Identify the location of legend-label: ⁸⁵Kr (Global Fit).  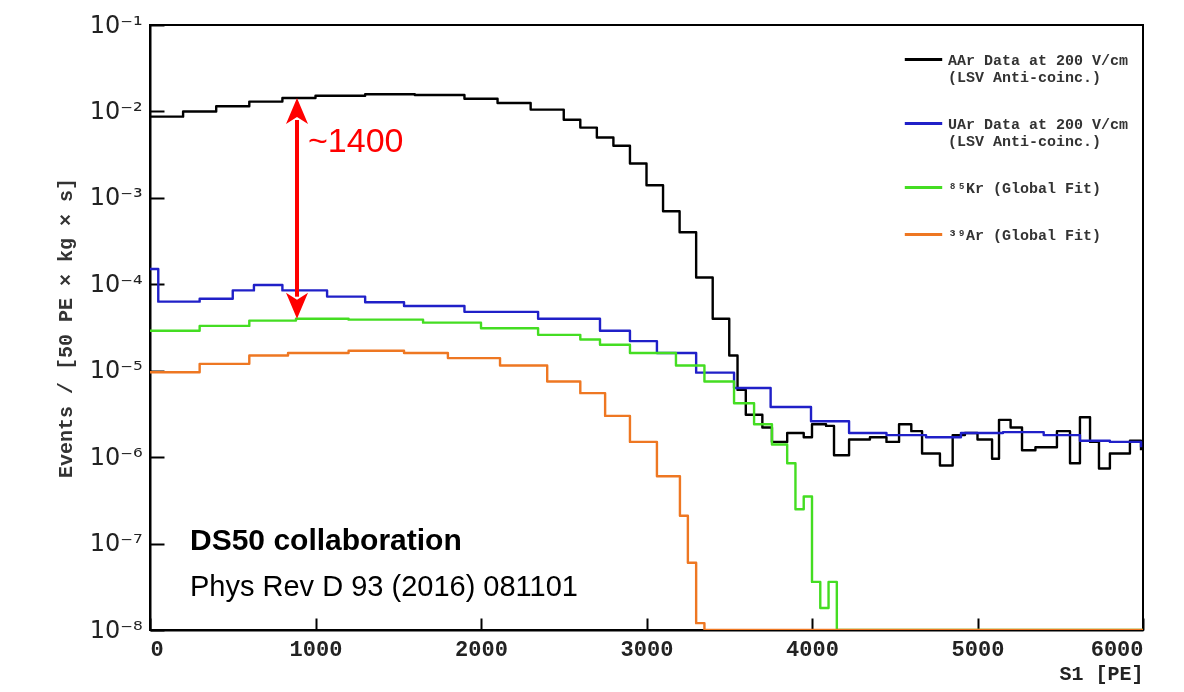
(1025, 189).